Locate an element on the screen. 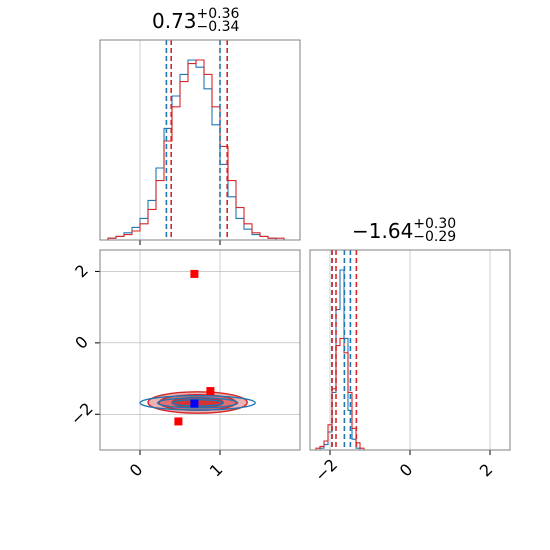 This screenshot has height=550, width=550. br-xtick-label-2: 2 is located at coordinates (486, 470).